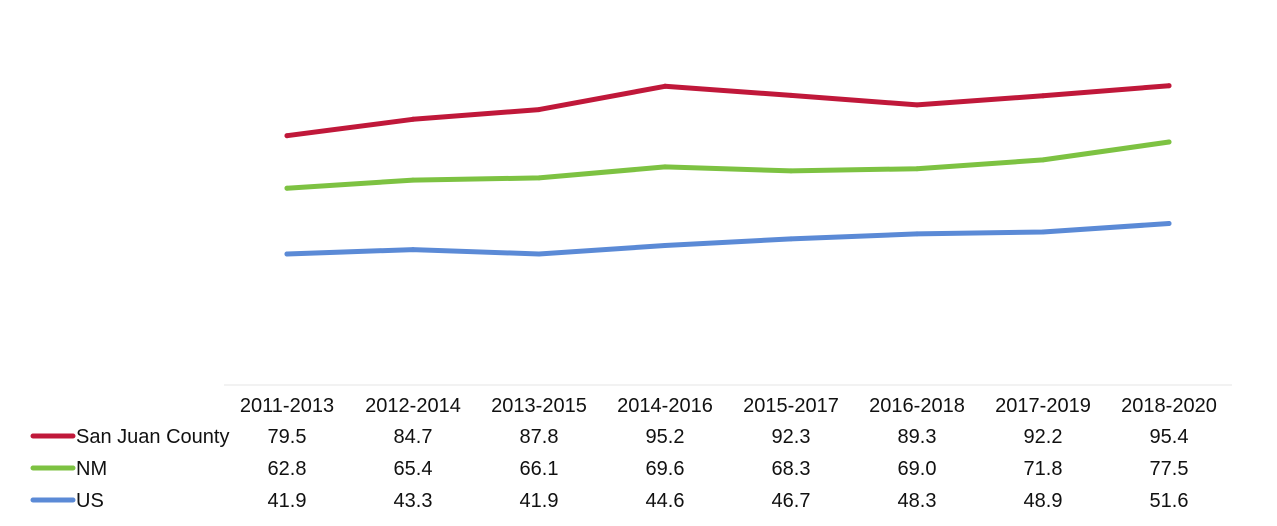  What do you see at coordinates (287, 469) in the screenshot?
I see `data-label: 62.8` at bounding box center [287, 469].